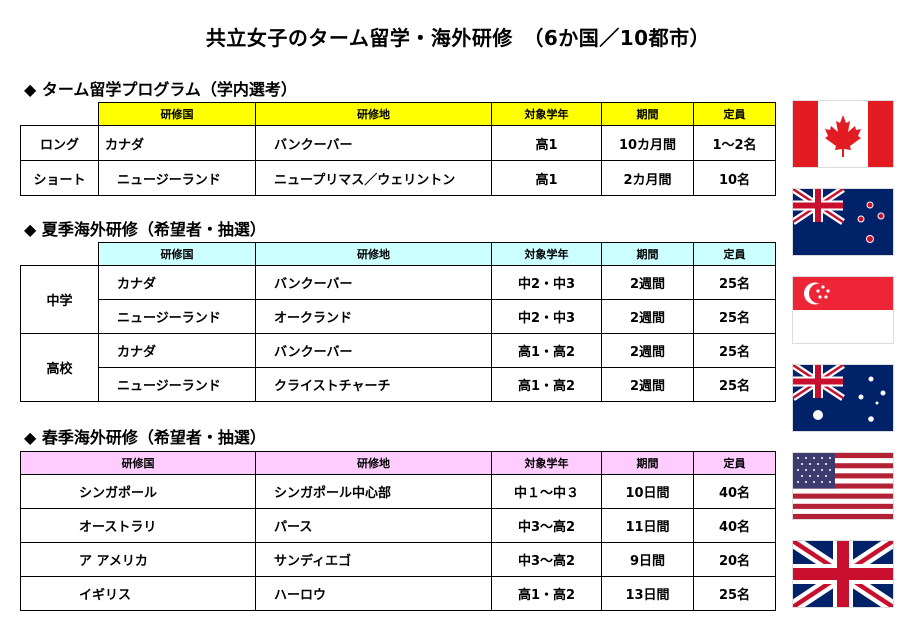  Describe the element at coordinates (843, 134) in the screenshot. I see `canada-flag-icon` at that location.